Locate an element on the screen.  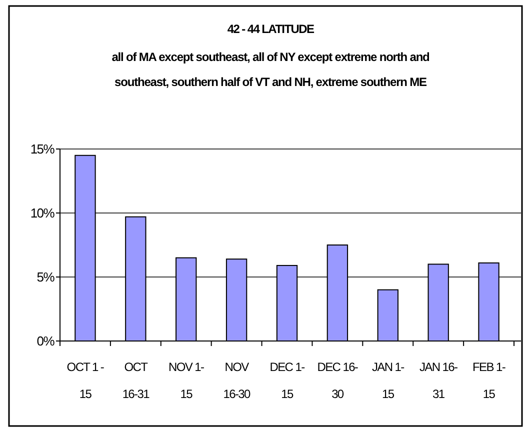
y-tick-label: 10% is located at coordinates (43, 213).